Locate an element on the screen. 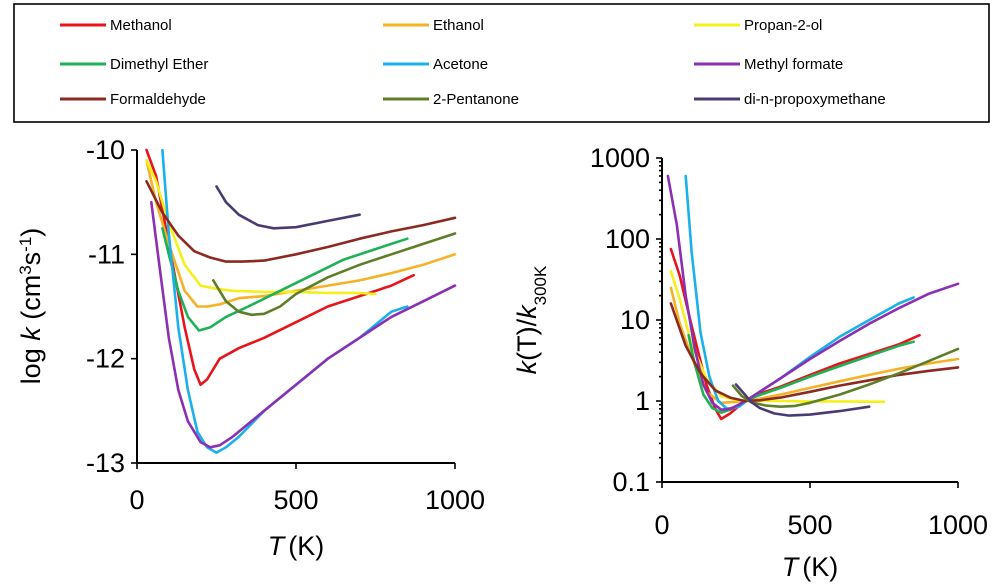 The height and width of the screenshot is (585, 998). left-x-axis-label: T (K) is located at coordinates (296, 546).